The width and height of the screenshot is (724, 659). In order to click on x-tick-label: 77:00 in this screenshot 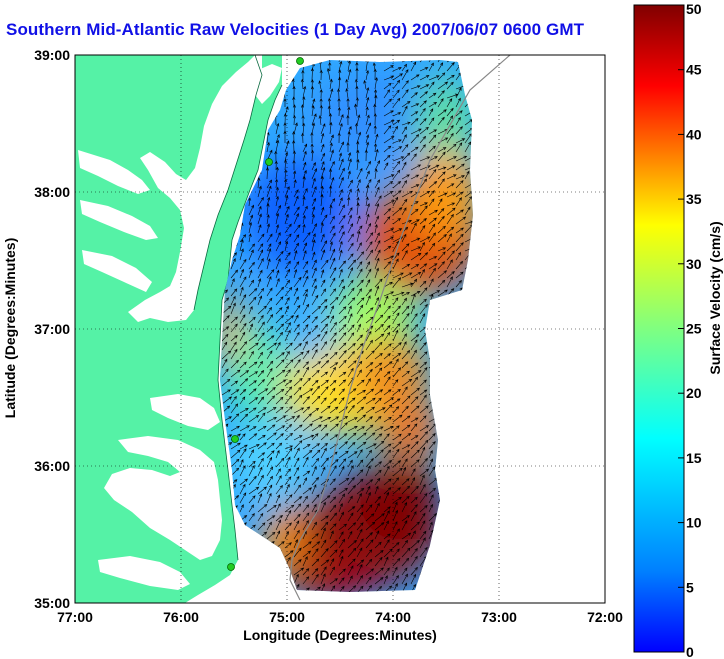, I will do `click(75, 617)`.